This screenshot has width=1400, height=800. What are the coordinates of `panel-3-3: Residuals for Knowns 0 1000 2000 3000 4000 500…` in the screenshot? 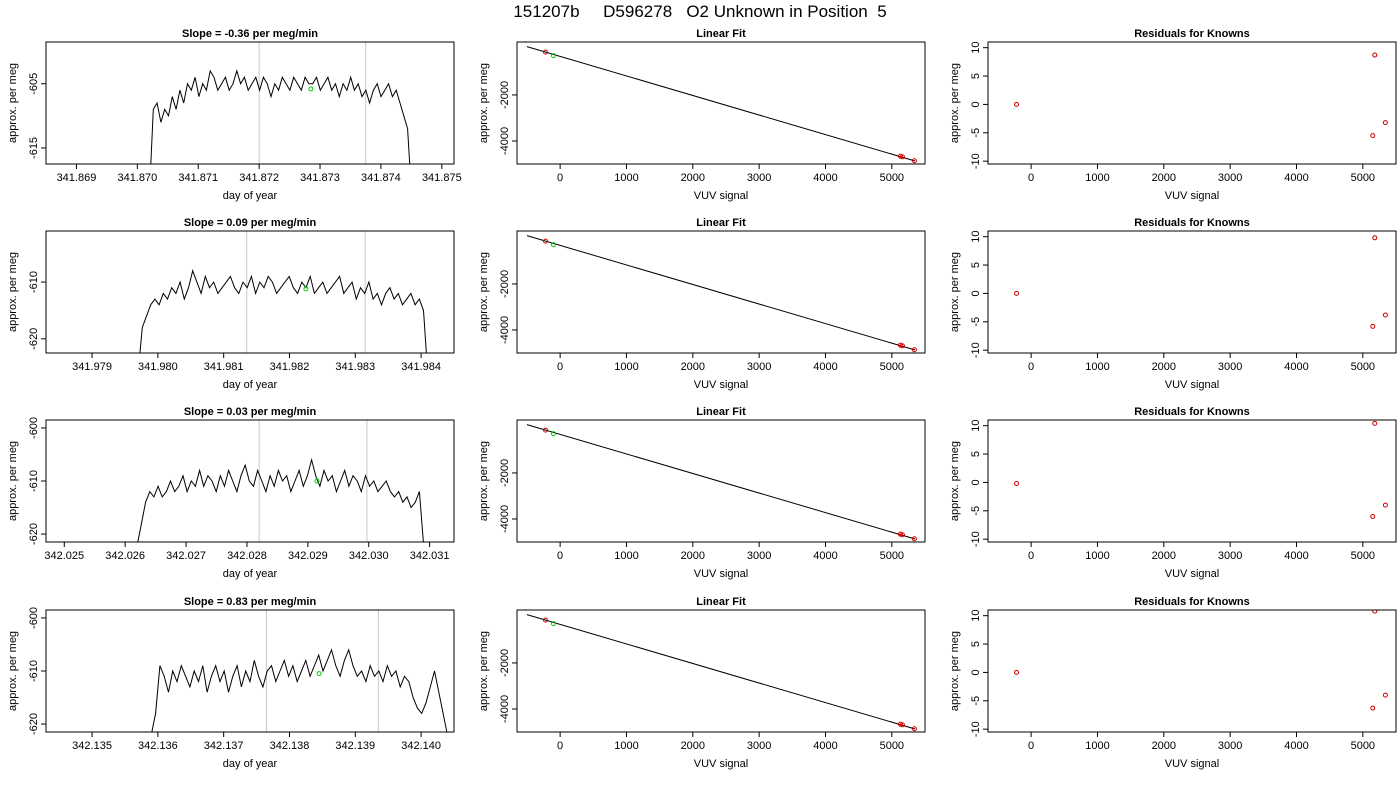 It's located at (1173, 493).